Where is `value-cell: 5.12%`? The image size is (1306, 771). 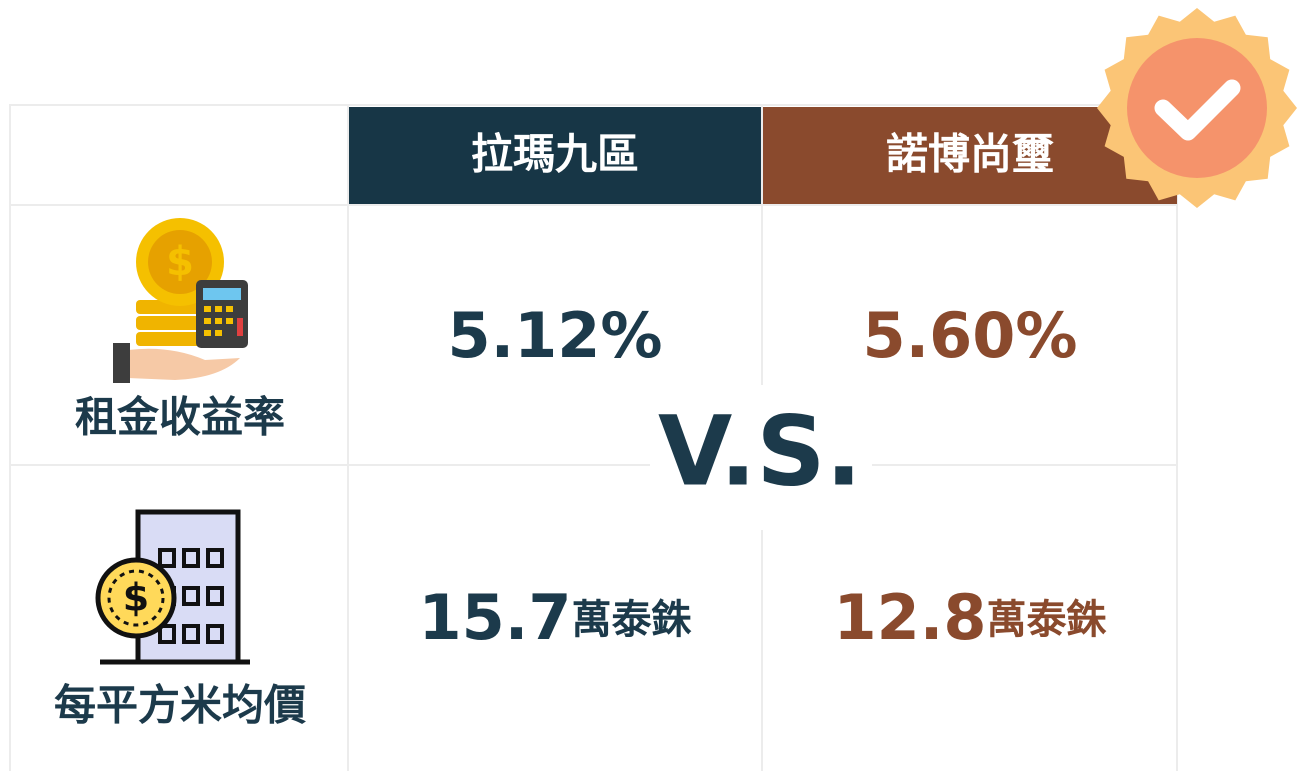
value-cell: 5.12% is located at coordinates (554, 335).